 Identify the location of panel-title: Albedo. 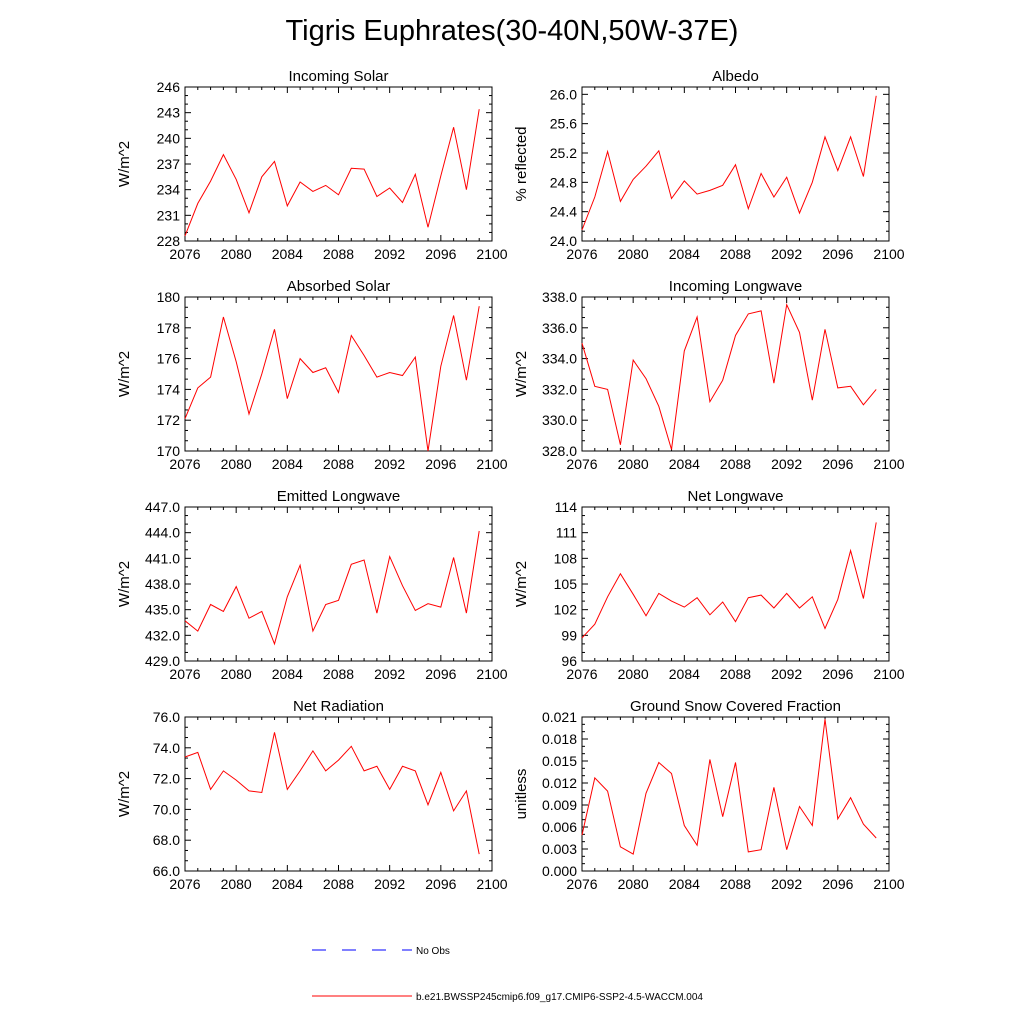
(735, 76).